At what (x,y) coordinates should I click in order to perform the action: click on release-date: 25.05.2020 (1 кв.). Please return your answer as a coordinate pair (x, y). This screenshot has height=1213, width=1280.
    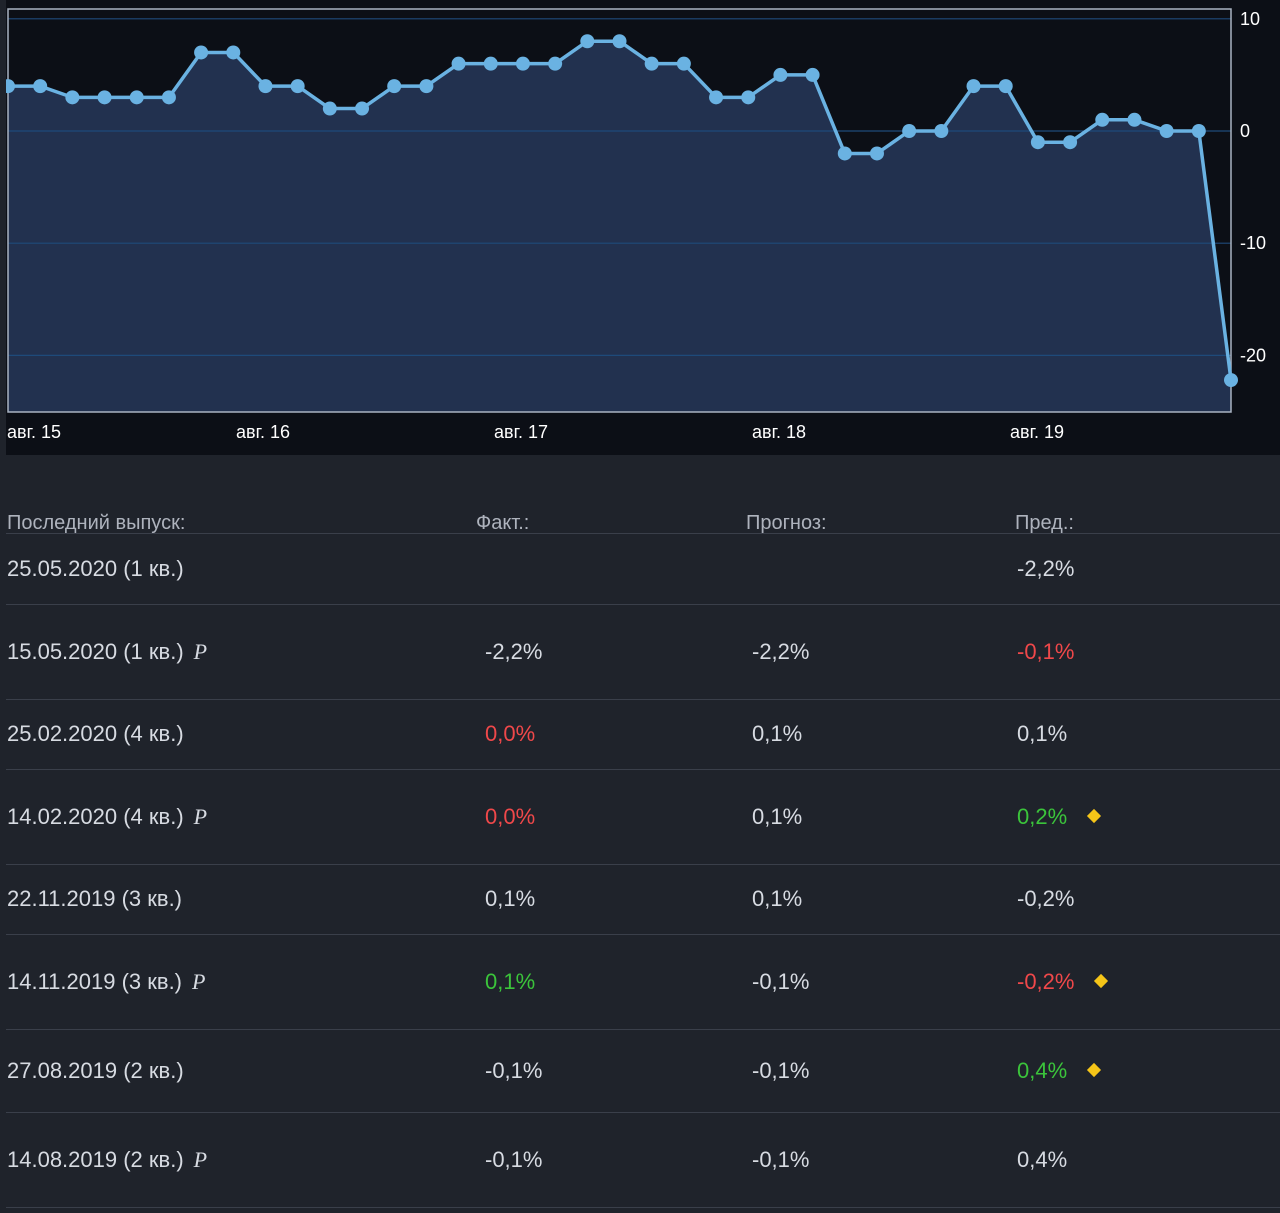
    Looking at the image, I should click on (95, 569).